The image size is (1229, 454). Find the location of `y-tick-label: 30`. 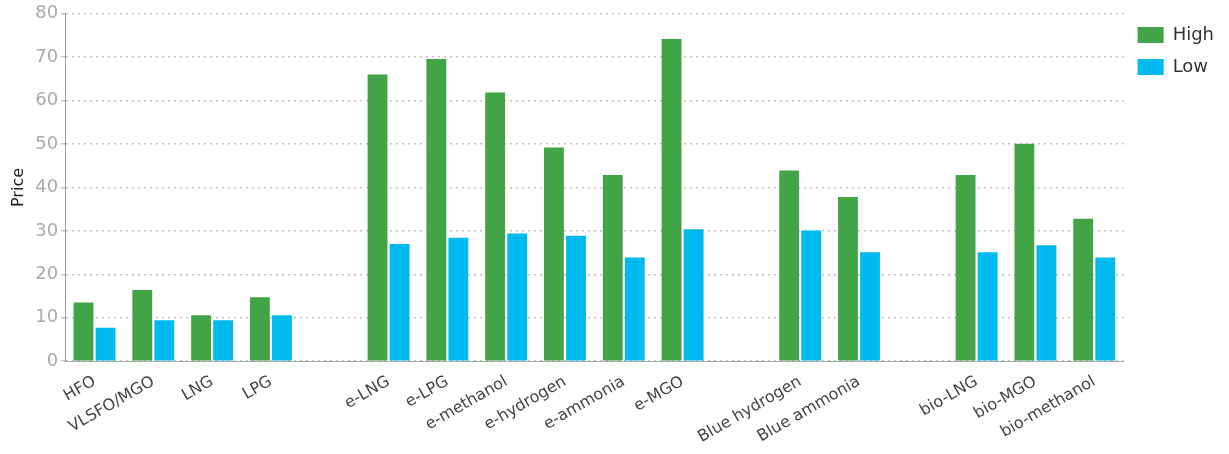

y-tick-label: 30 is located at coordinates (47, 229).